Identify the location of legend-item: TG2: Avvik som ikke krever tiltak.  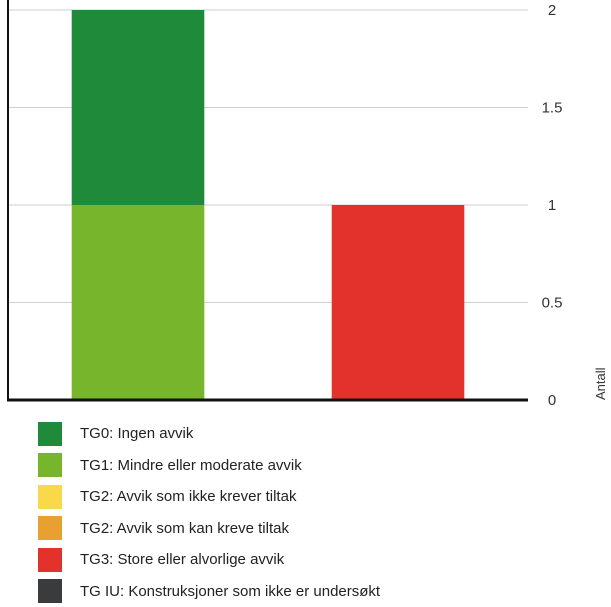
(209, 497).